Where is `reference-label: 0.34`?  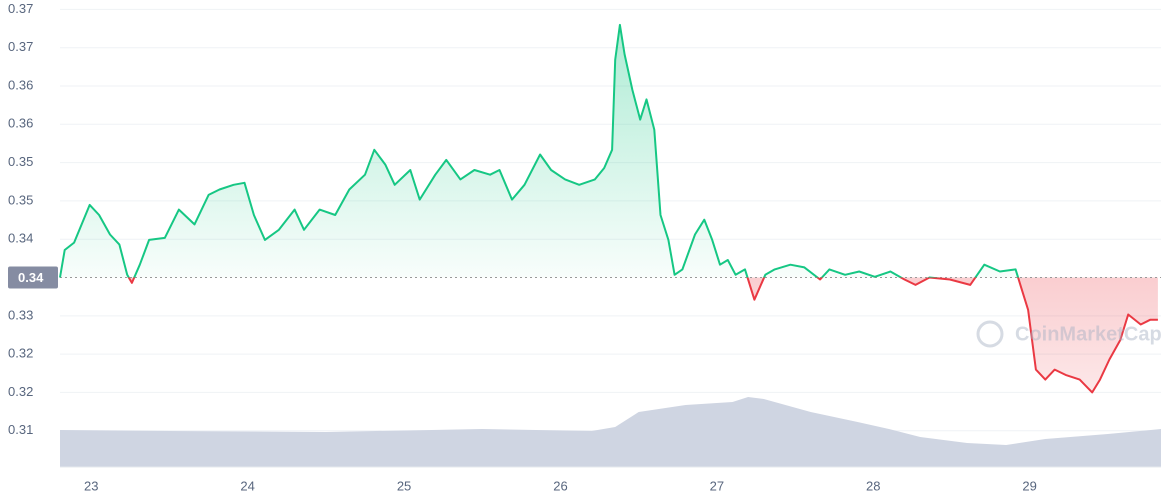
reference-label: 0.34 is located at coordinates (31, 277).